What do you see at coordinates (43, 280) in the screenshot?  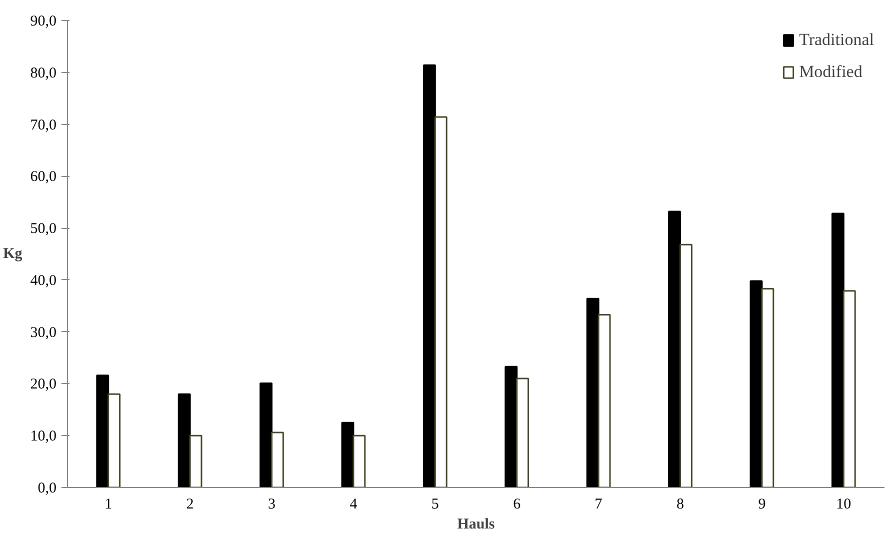 I see `y-tick-label: 40,0` at bounding box center [43, 280].